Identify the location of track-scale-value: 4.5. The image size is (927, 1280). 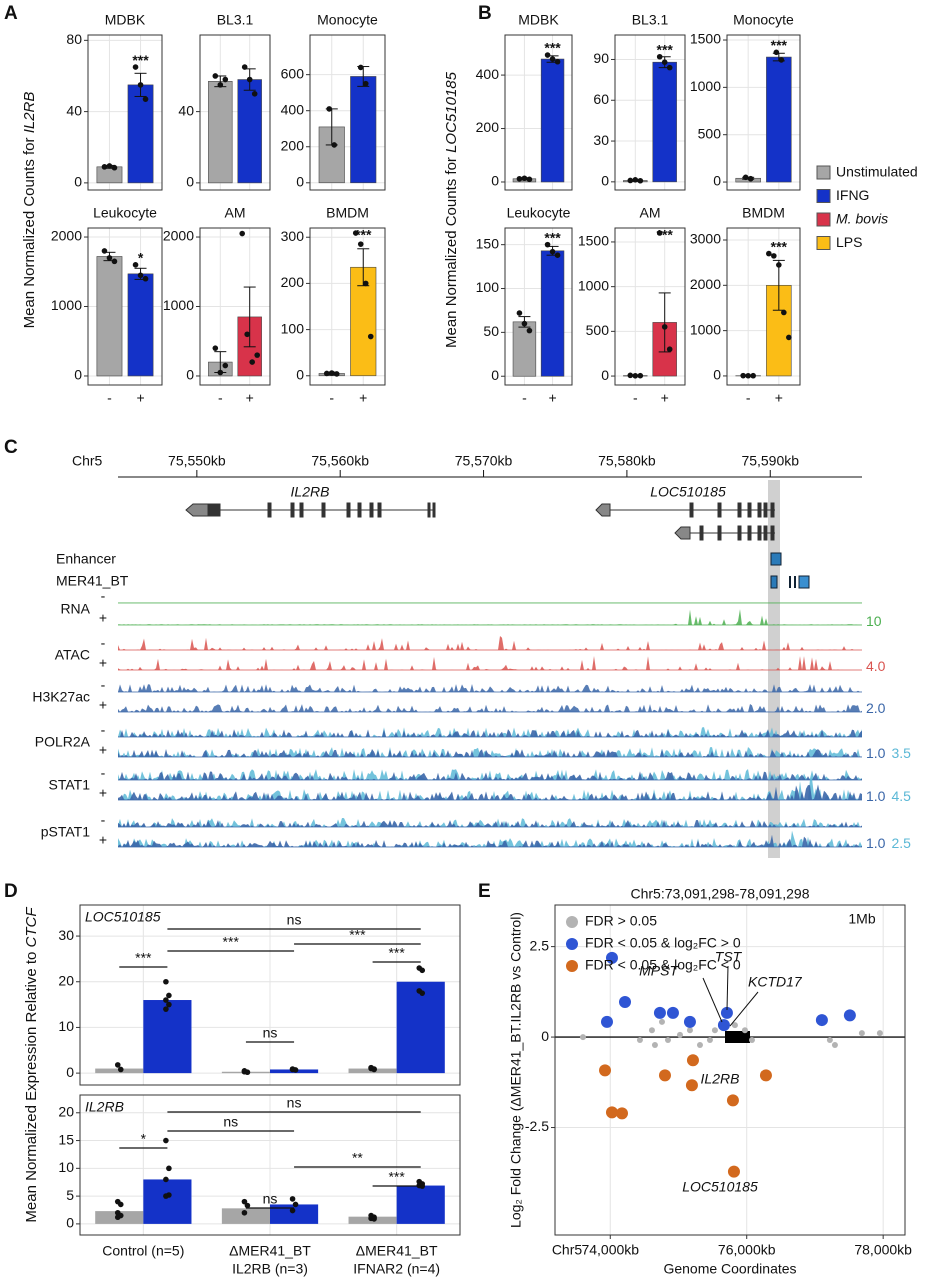
(901, 796).